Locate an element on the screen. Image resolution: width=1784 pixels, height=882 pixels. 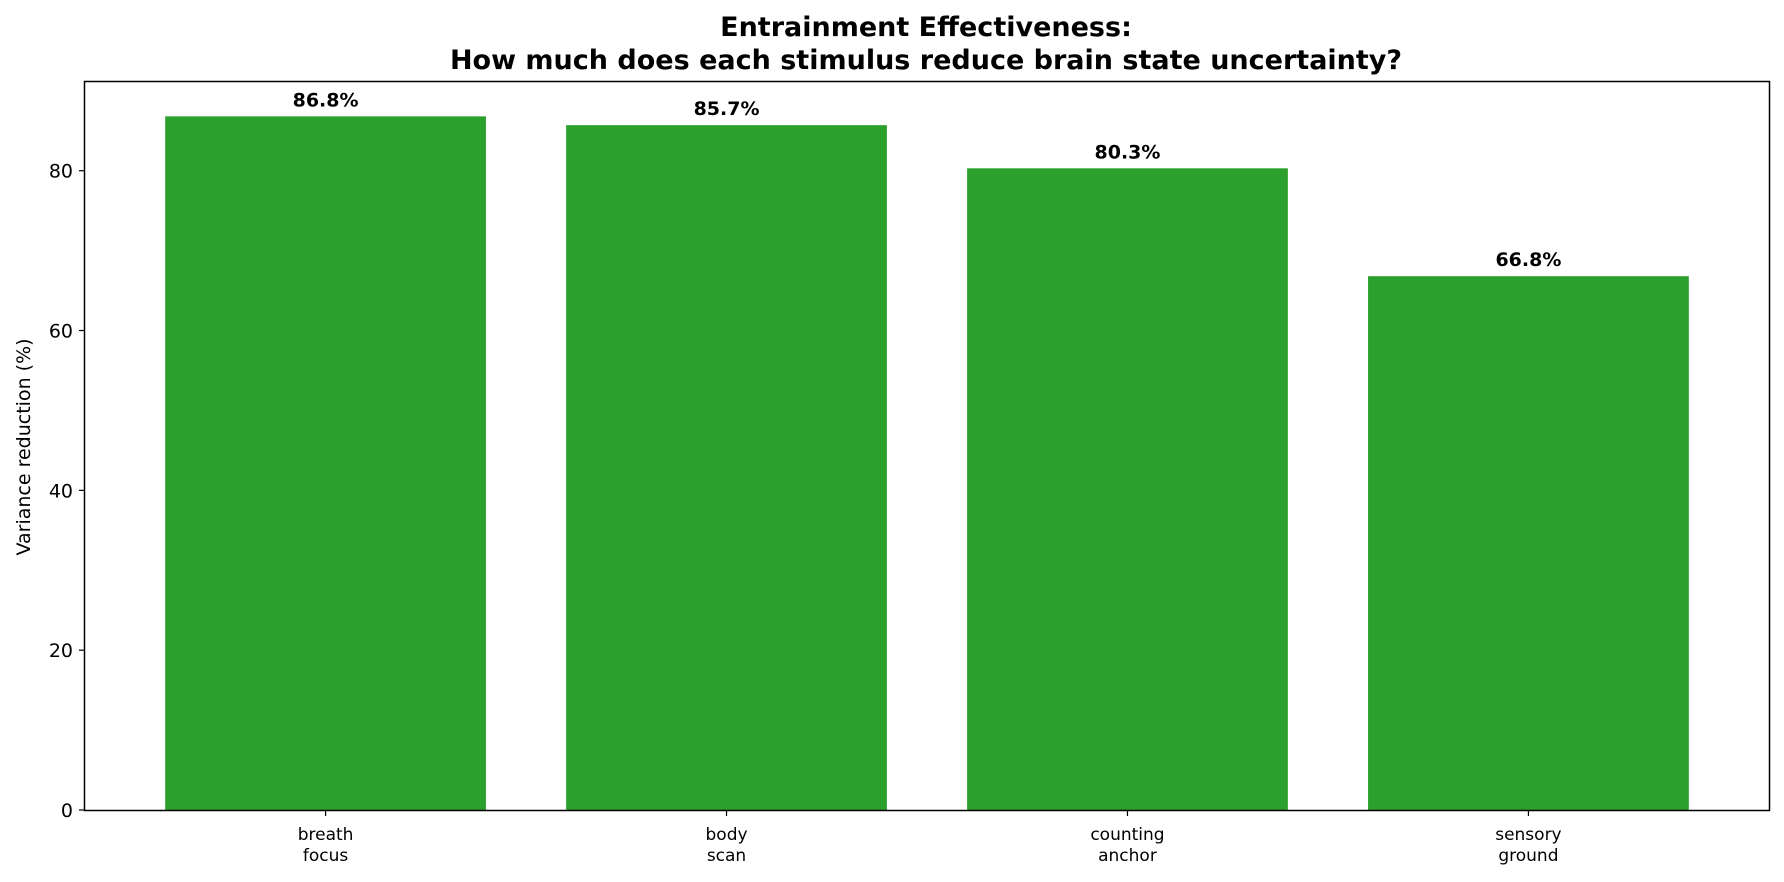
x-tick-label: scan is located at coordinates (726, 856).